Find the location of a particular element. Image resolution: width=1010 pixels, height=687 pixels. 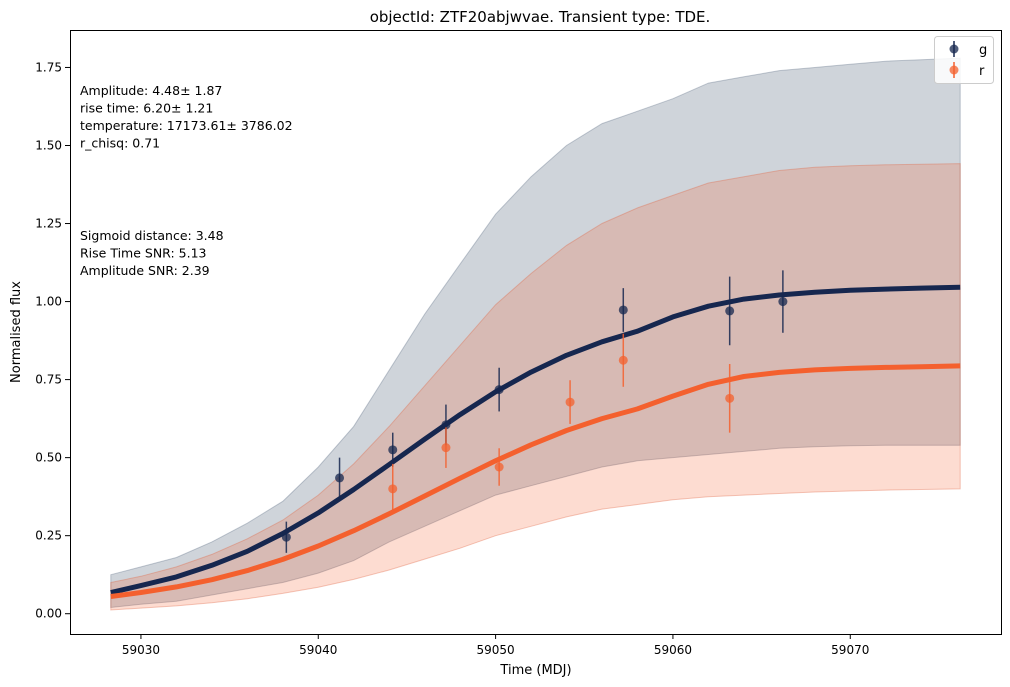

y-tick-label: 0.50 is located at coordinates (48, 458).